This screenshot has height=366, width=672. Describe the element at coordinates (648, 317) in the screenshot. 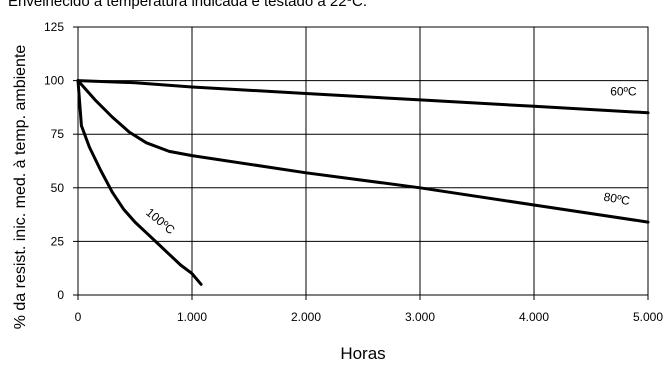

I see `x-tick-label: 5.000` at that location.